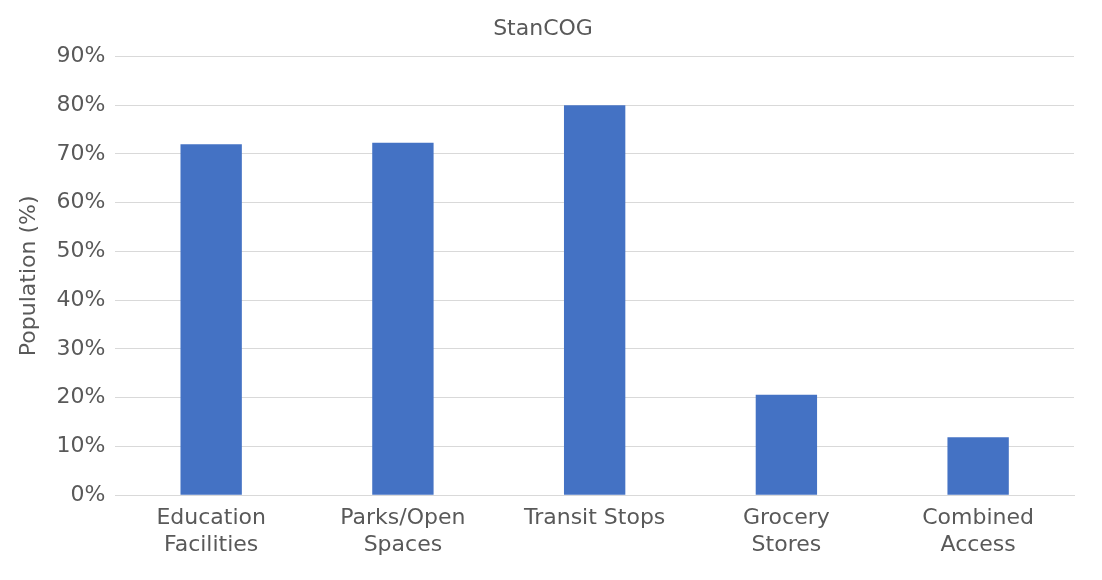  I want to click on y-tick-label: 50%, so click(81, 250).